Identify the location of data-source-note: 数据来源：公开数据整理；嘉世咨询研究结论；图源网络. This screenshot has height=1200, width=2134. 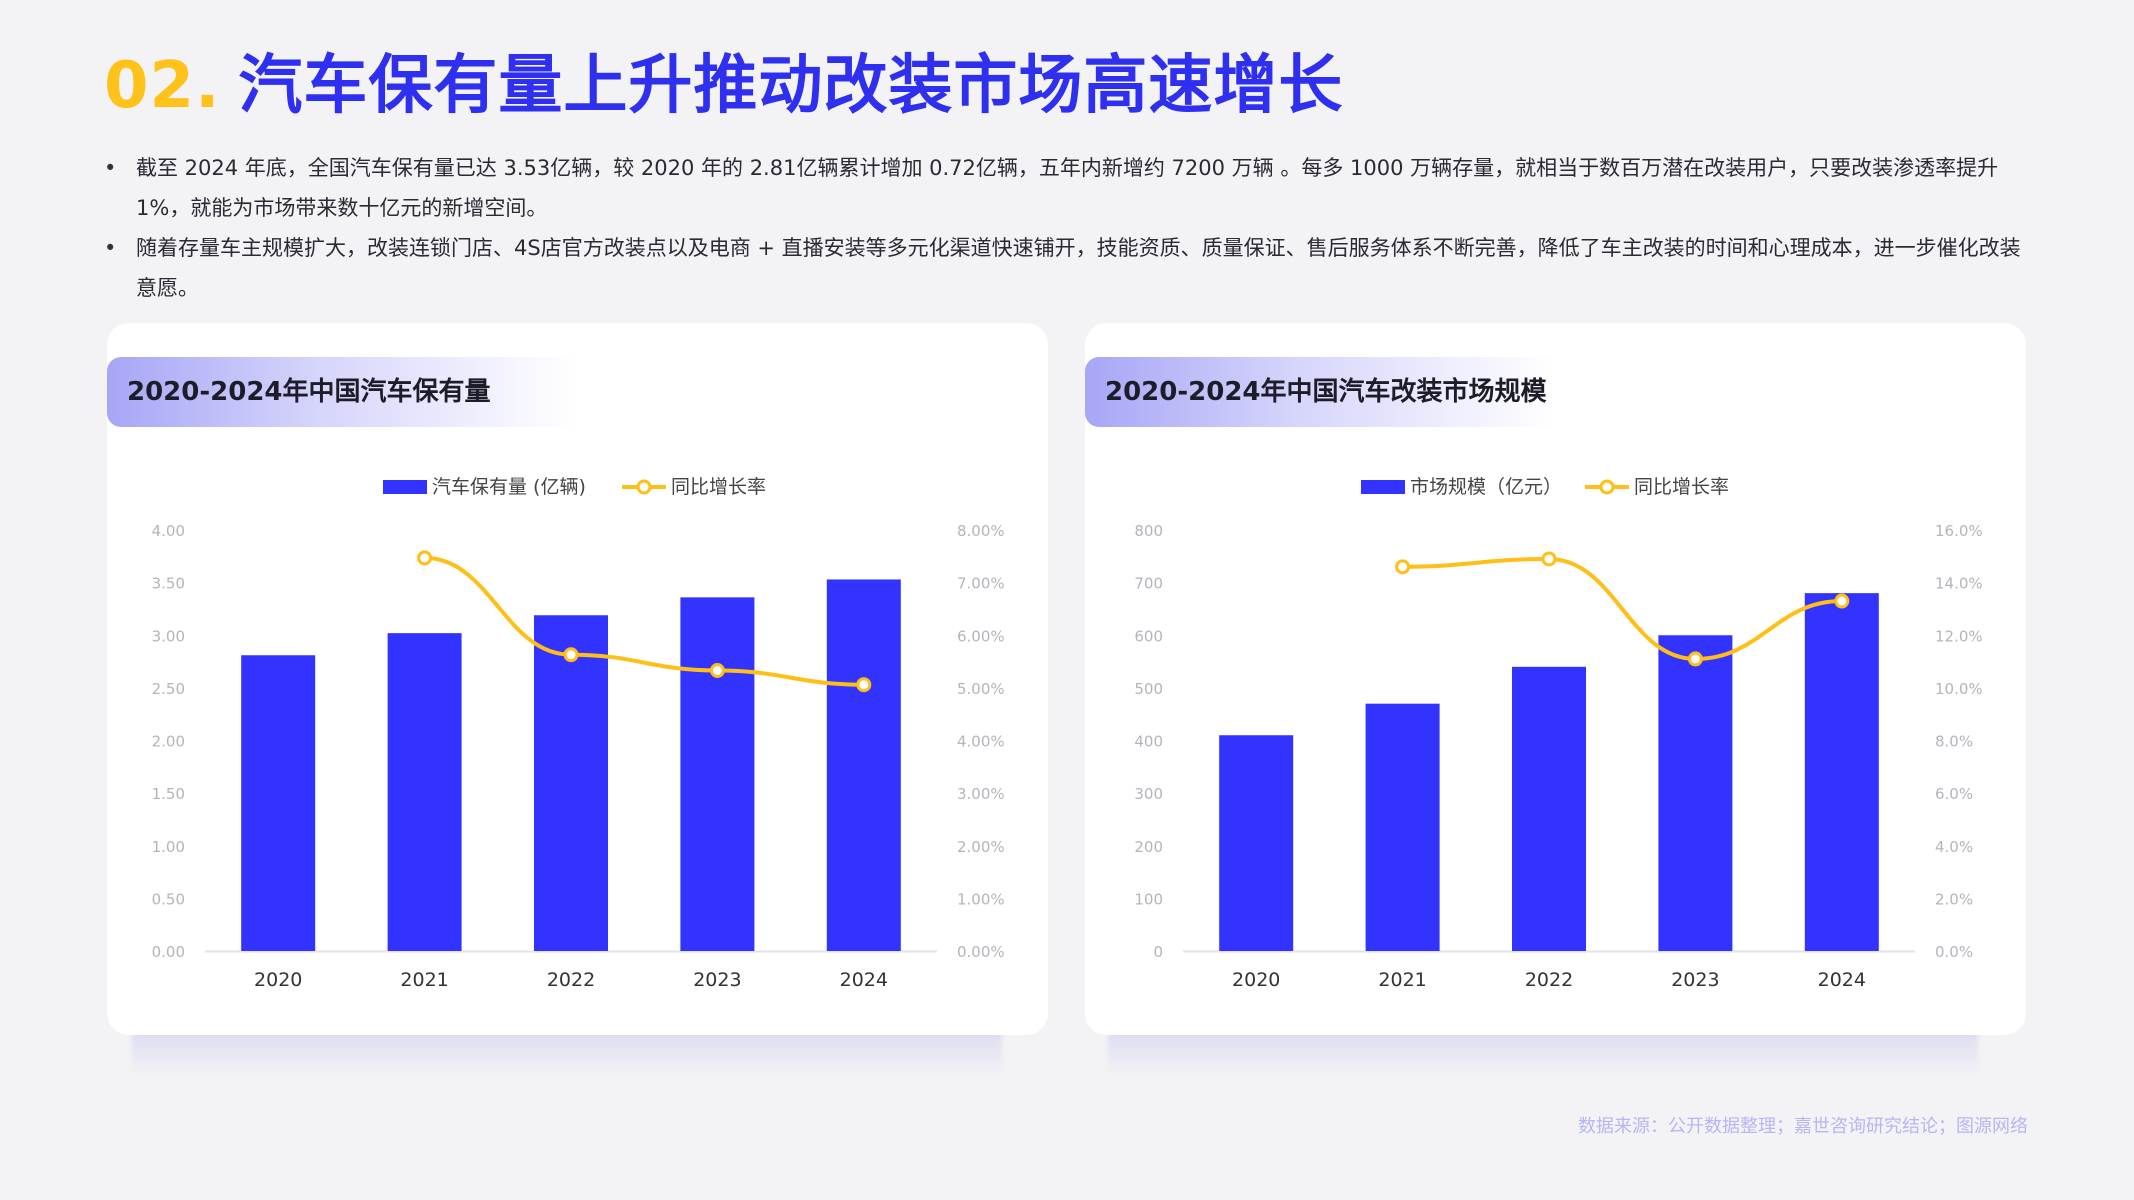
(1803, 1126).